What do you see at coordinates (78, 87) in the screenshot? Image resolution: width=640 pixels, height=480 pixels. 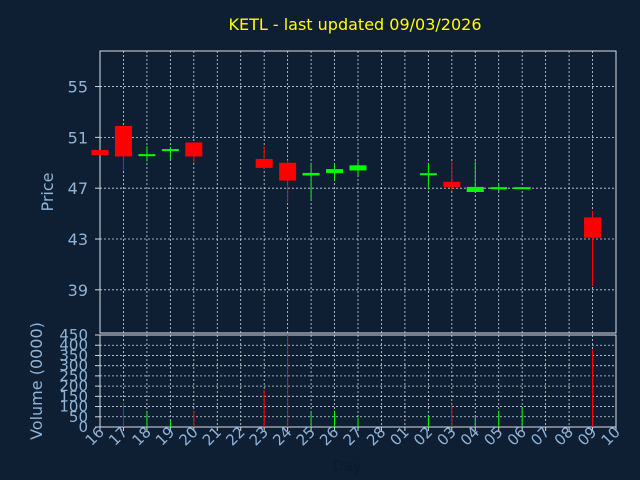 I see `price-tick-label: 55` at bounding box center [78, 87].